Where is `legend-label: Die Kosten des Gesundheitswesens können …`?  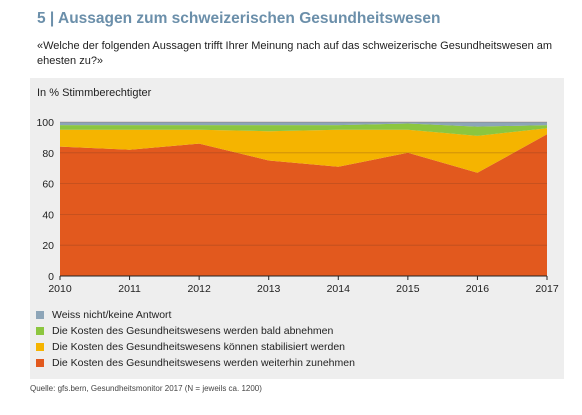 legend-label: Die Kosten des Gesundheitswesens können … is located at coordinates (199, 347).